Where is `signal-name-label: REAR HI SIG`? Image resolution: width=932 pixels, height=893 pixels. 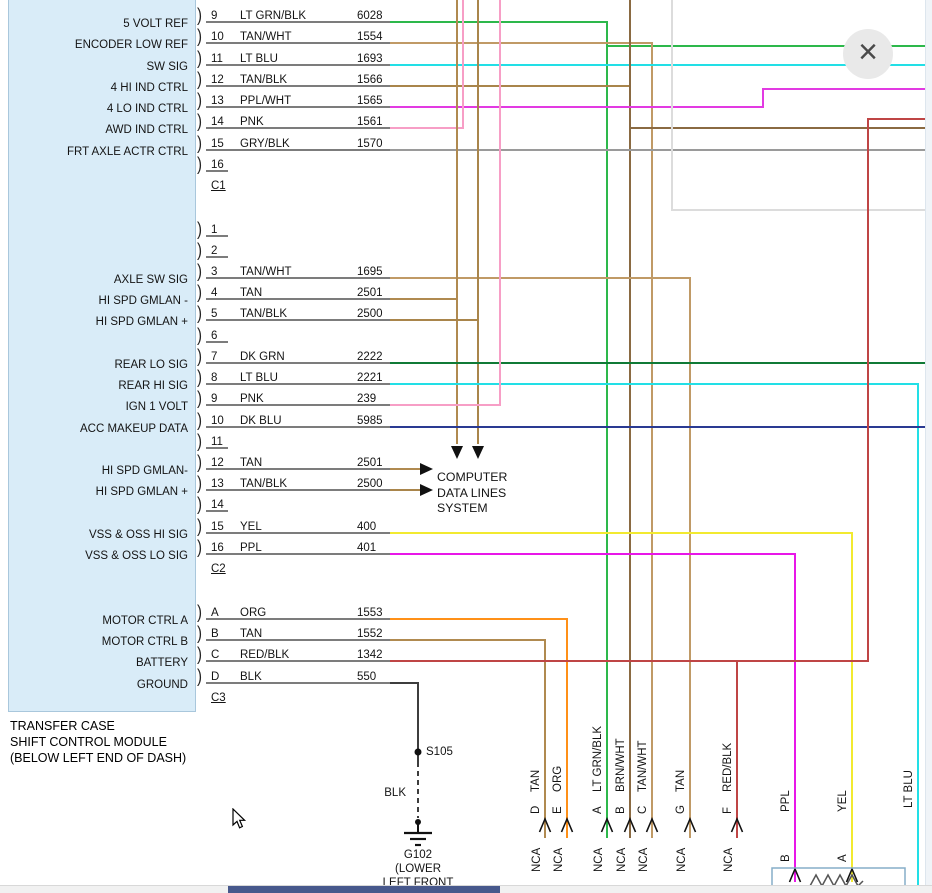
signal-name-label: REAR HI SIG is located at coordinates (153, 386).